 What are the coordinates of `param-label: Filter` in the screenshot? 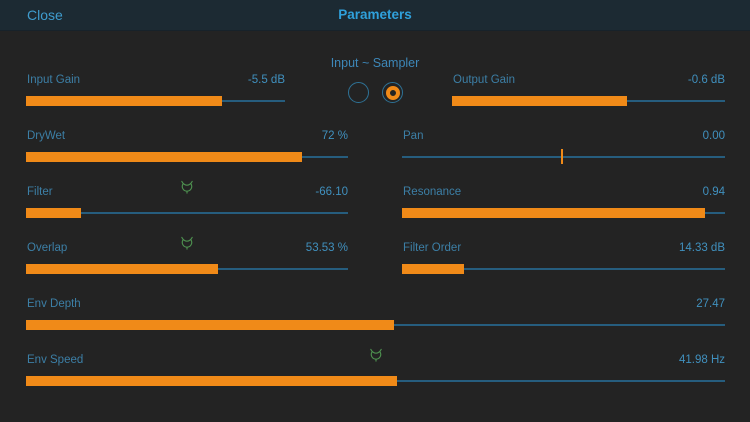 It's located at (40, 192).